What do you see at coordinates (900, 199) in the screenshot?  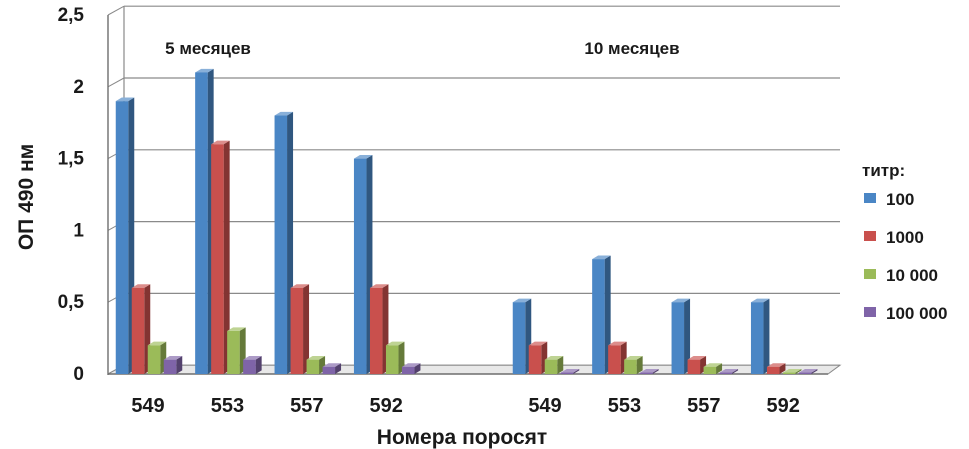 I see `legend-entry: 100` at bounding box center [900, 199].